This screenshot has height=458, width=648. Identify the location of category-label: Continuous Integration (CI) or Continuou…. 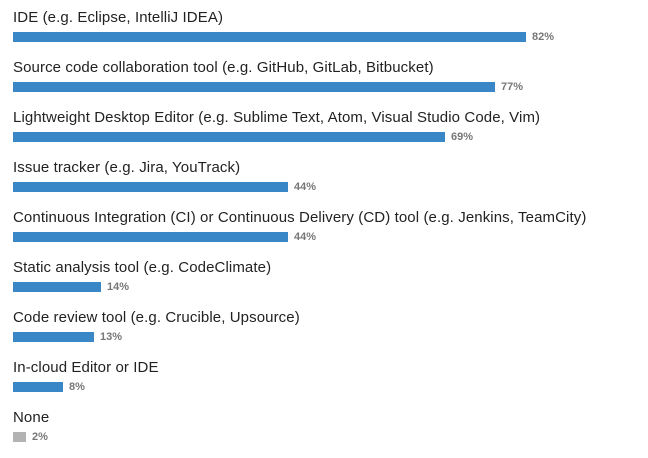
(300, 217).